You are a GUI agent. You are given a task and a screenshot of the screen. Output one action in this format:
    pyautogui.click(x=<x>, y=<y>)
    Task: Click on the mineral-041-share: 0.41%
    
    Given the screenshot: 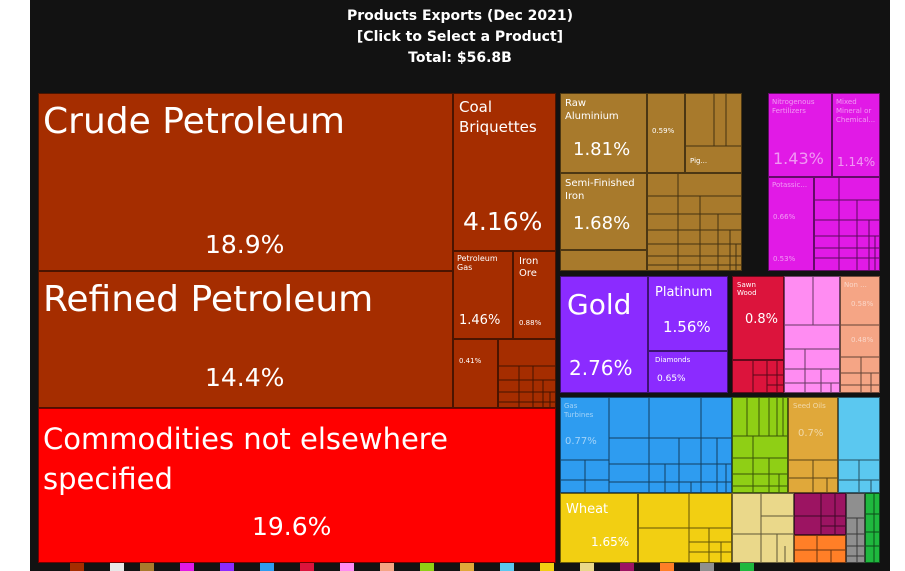 What is the action you would take?
    pyautogui.click(x=470, y=361)
    